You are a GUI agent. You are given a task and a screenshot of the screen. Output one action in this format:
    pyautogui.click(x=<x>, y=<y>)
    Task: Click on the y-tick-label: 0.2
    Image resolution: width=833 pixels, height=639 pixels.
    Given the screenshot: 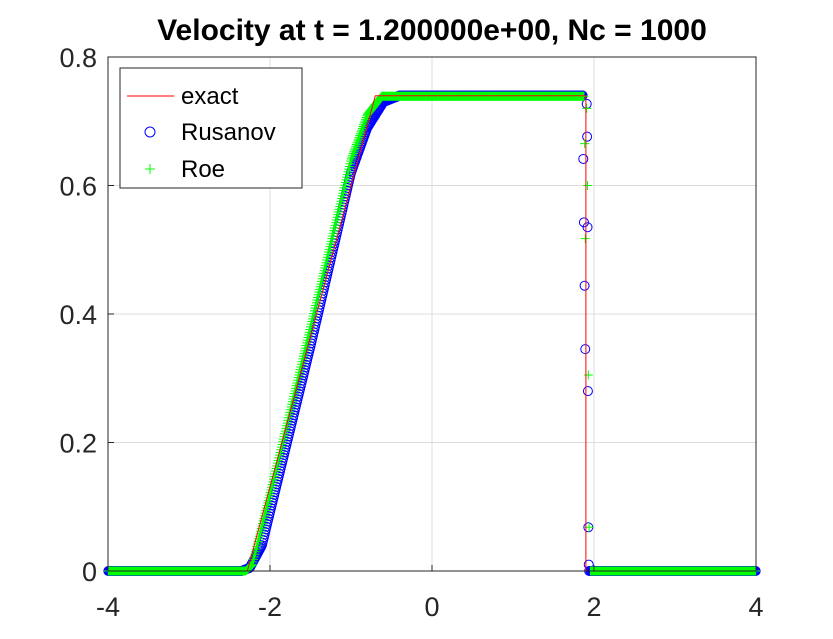 What is the action you would take?
    pyautogui.click(x=78, y=444)
    